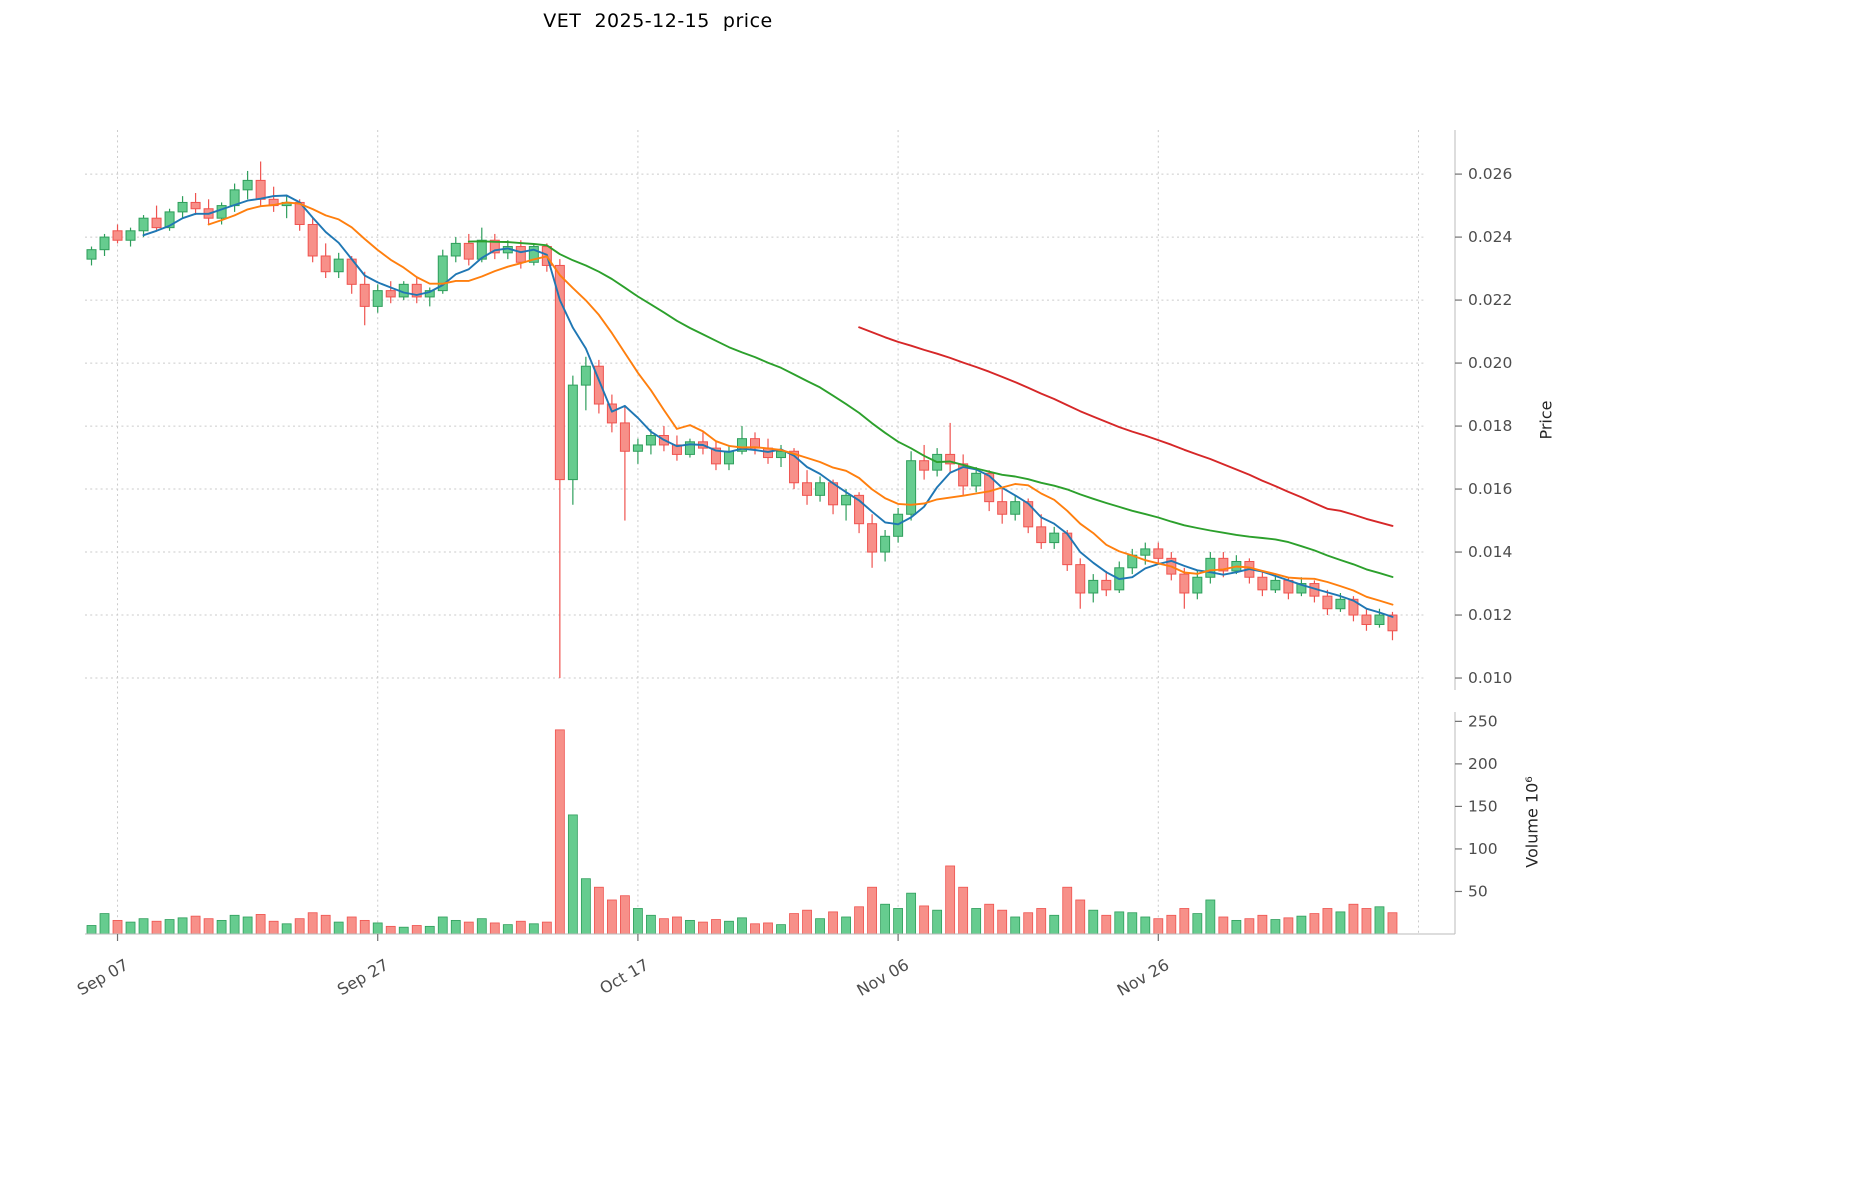 The image size is (1860, 1202). Describe the element at coordinates (883, 977) in the screenshot. I see `date-tick-label: Nov 06` at that location.